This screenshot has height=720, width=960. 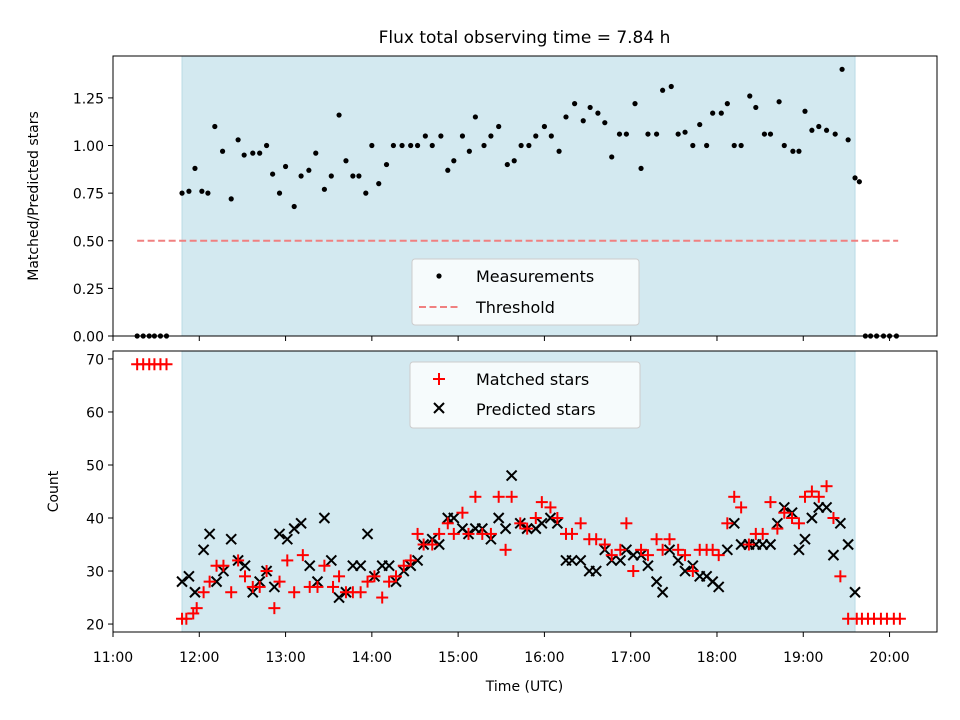 What do you see at coordinates (88, 195) in the screenshot?
I see `top-y-tick-label: 0.75` at bounding box center [88, 195].